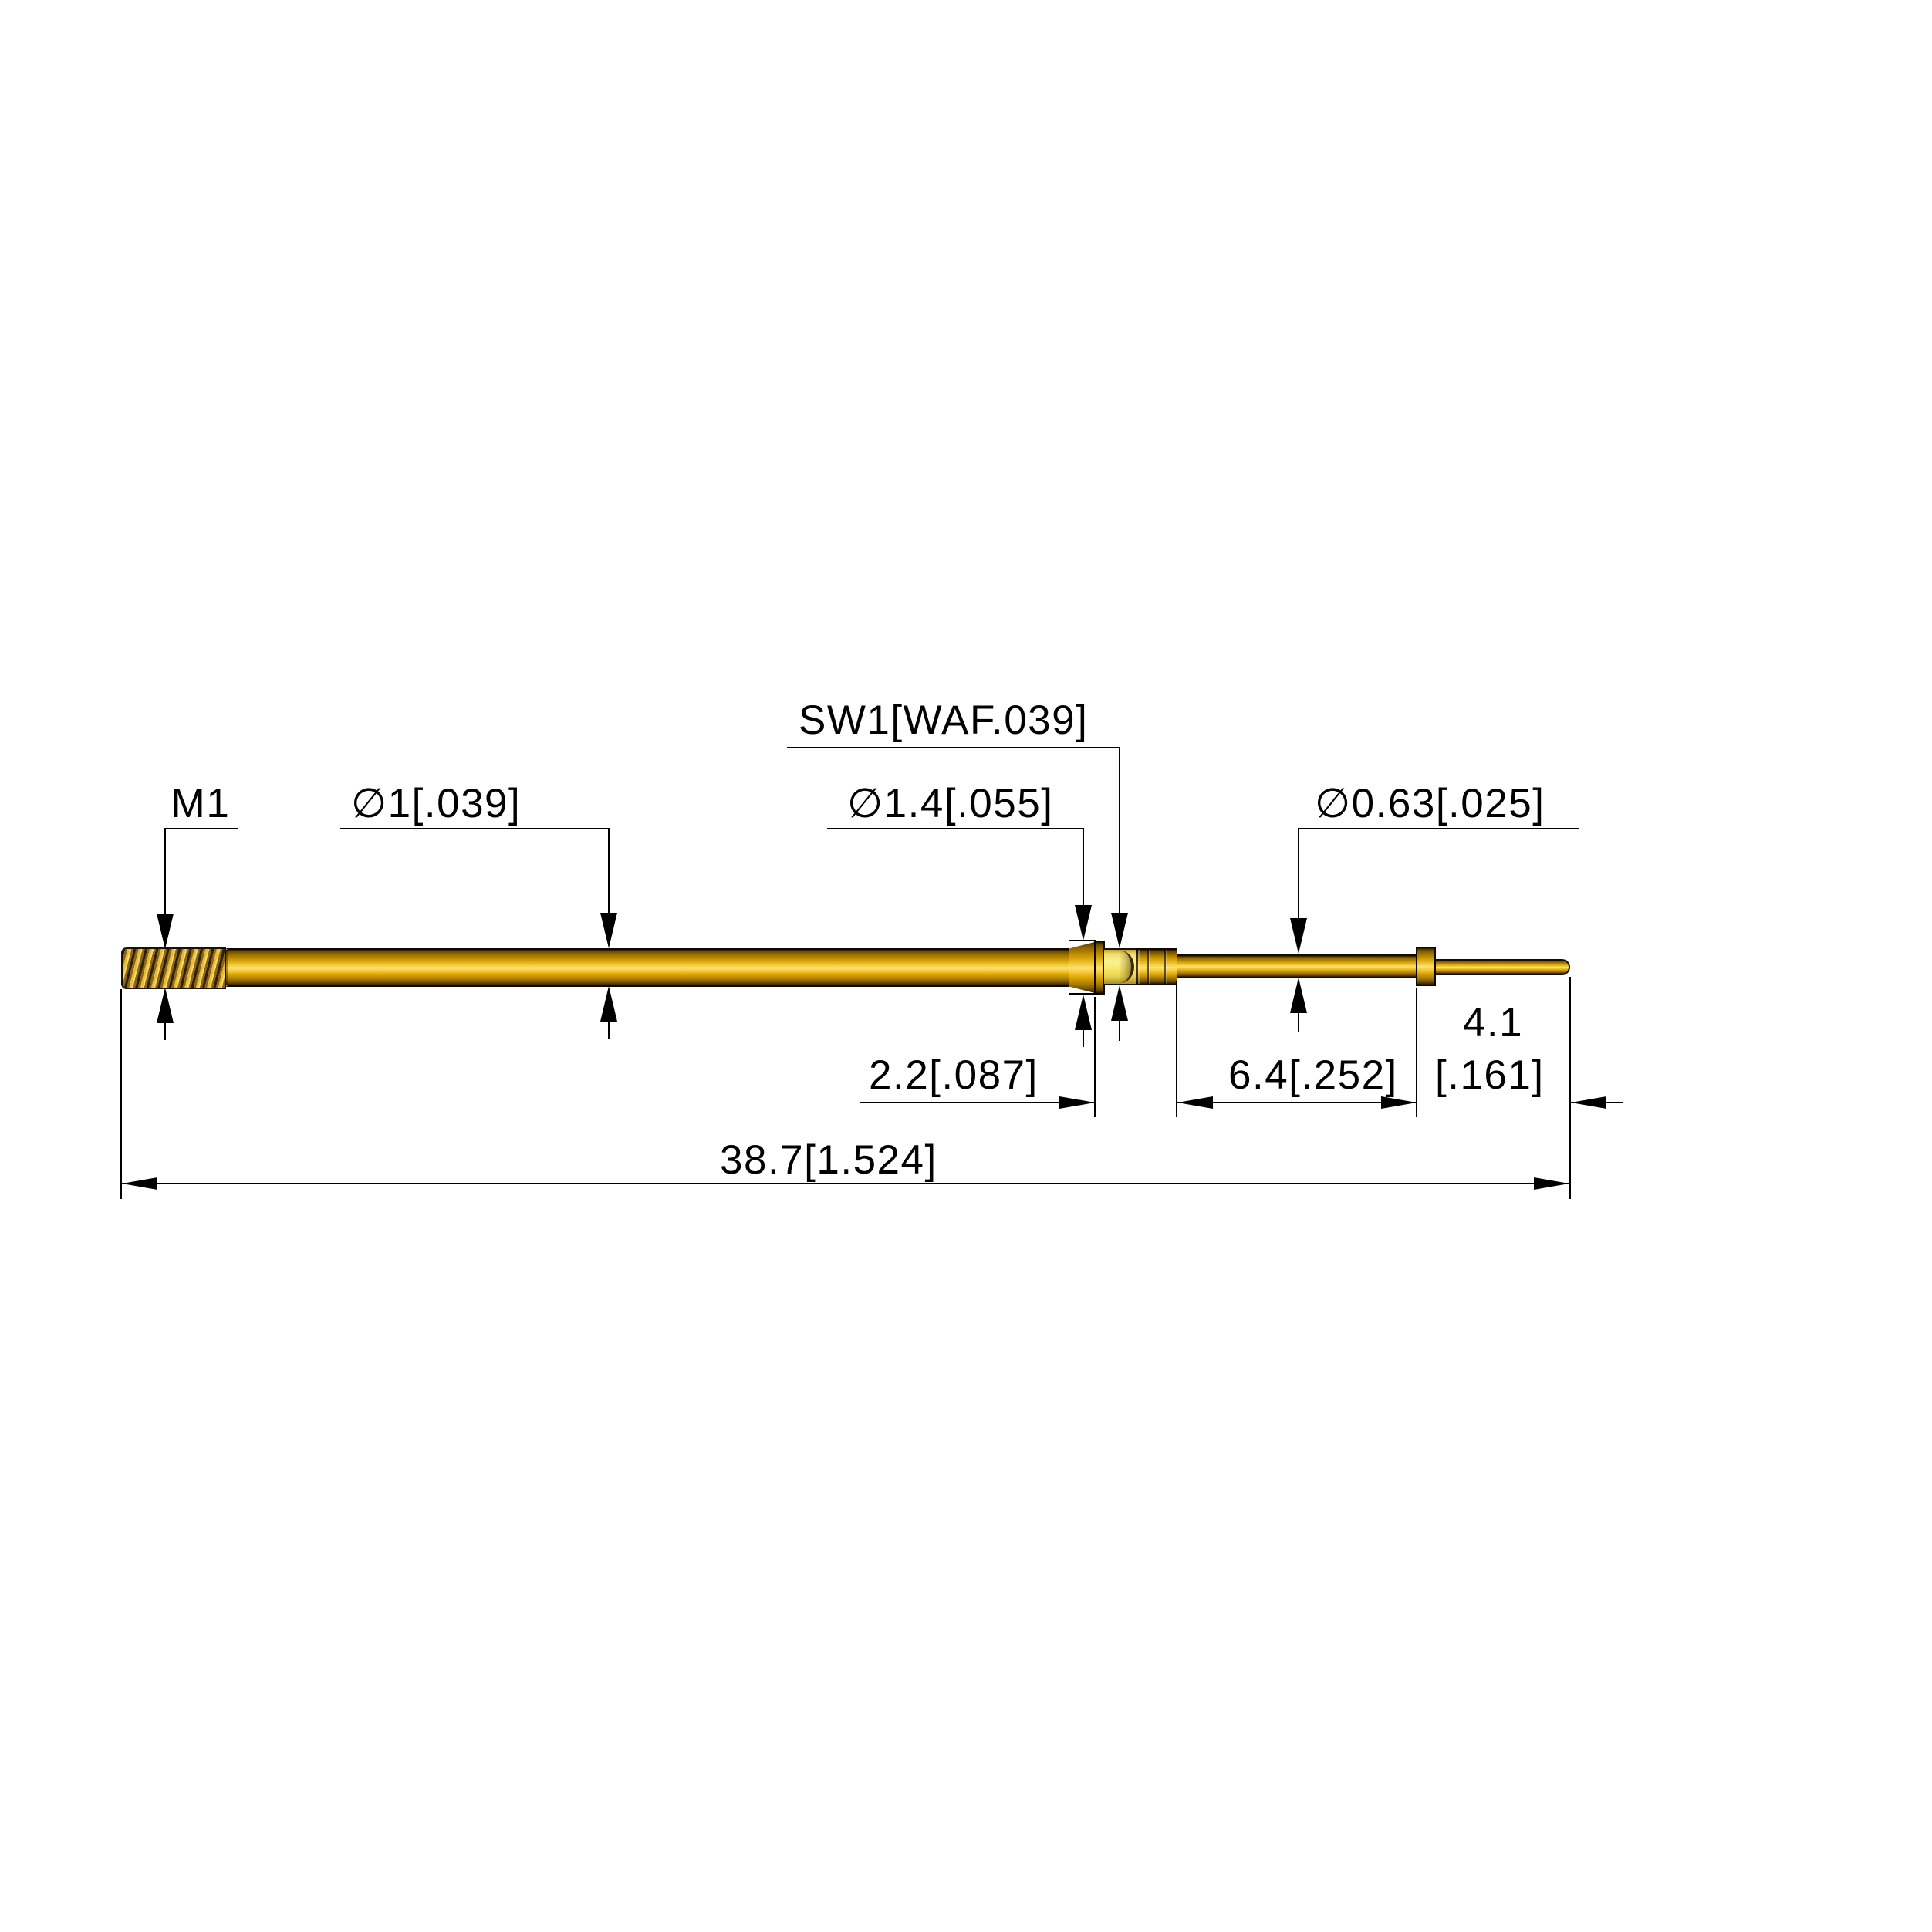  What do you see at coordinates (1493, 1023) in the screenshot?
I see `tip-length-label-mm: 4.1` at bounding box center [1493, 1023].